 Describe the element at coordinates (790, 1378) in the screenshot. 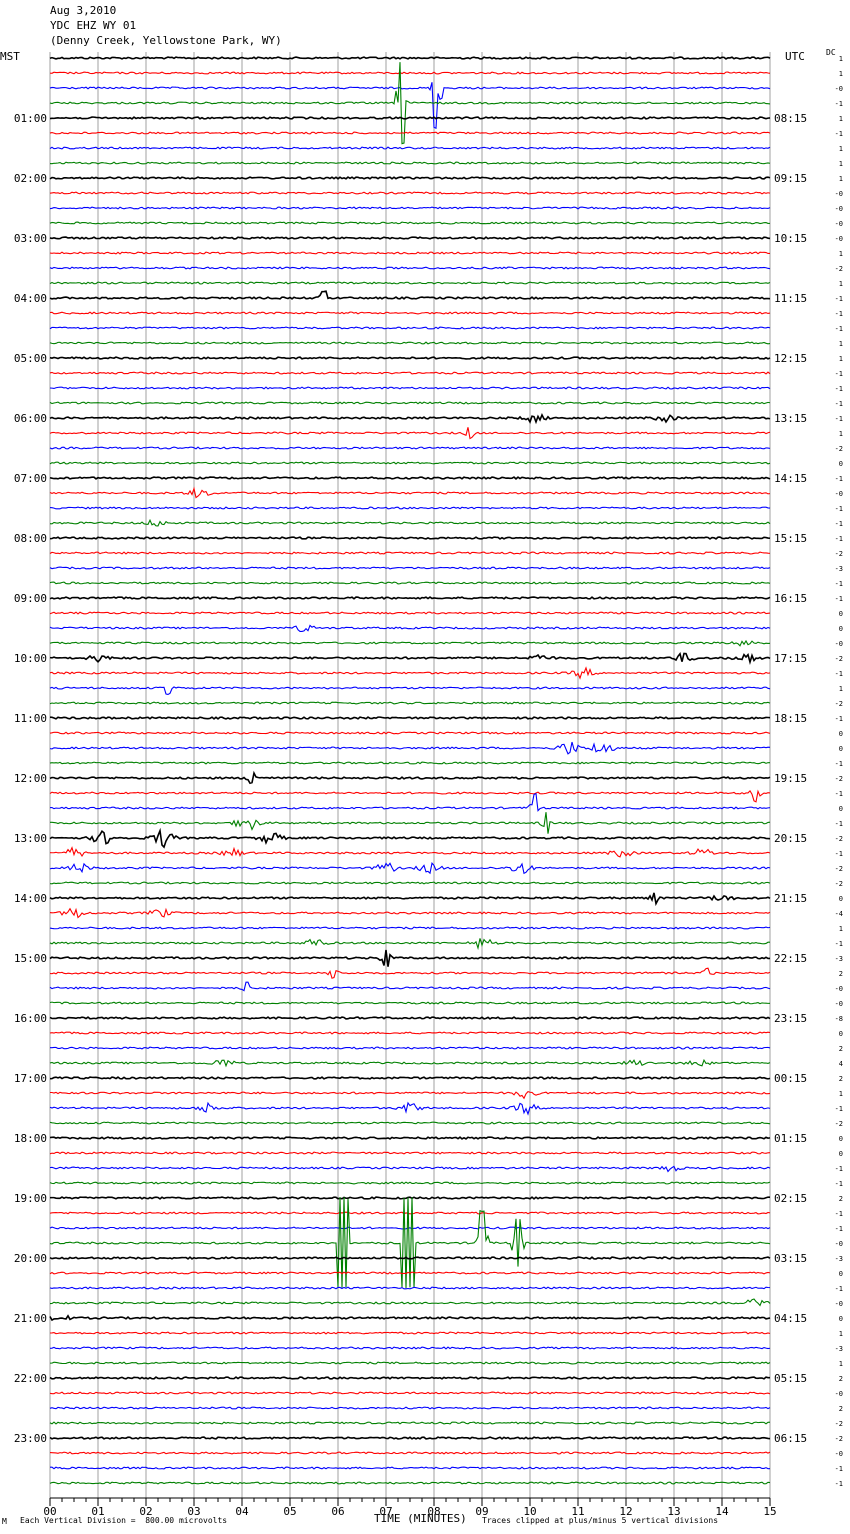

I see `utc-hour-label: 05:15` at that location.